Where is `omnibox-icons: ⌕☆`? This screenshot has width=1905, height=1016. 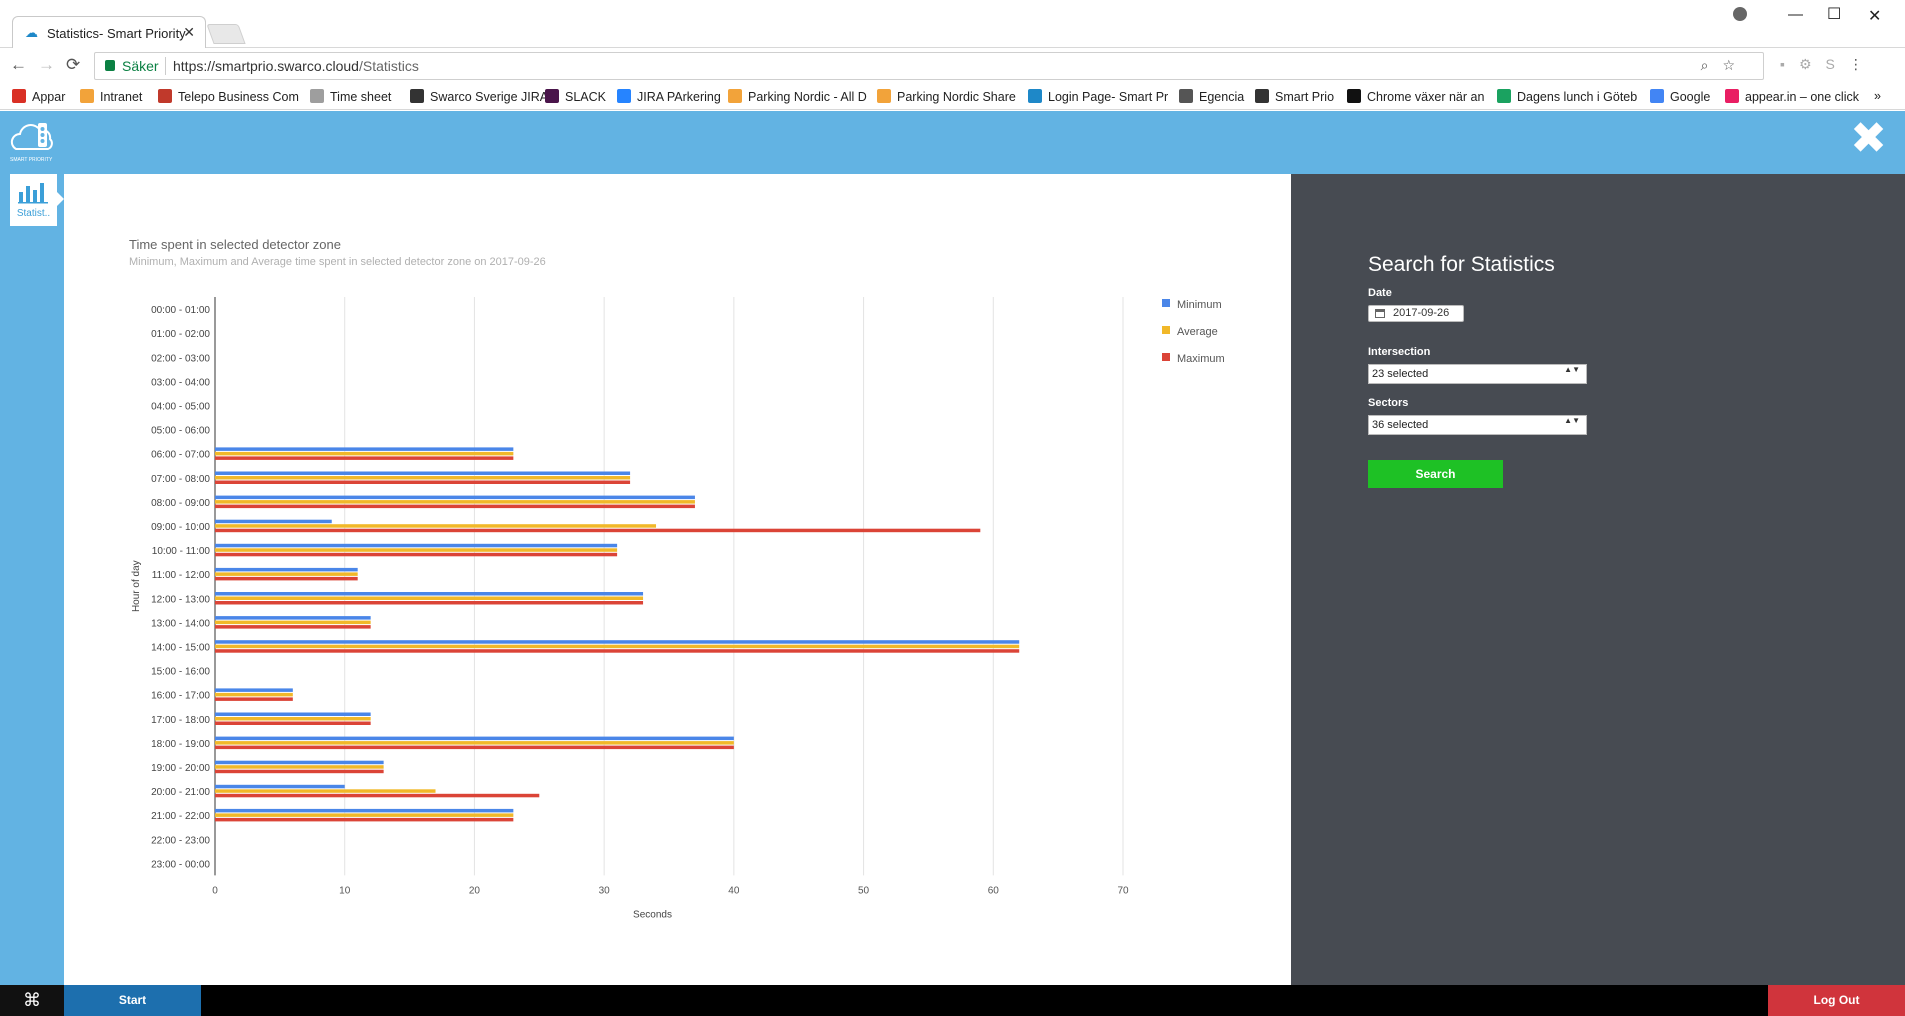 omnibox-icons: ⌕☆ is located at coordinates (1725, 65).